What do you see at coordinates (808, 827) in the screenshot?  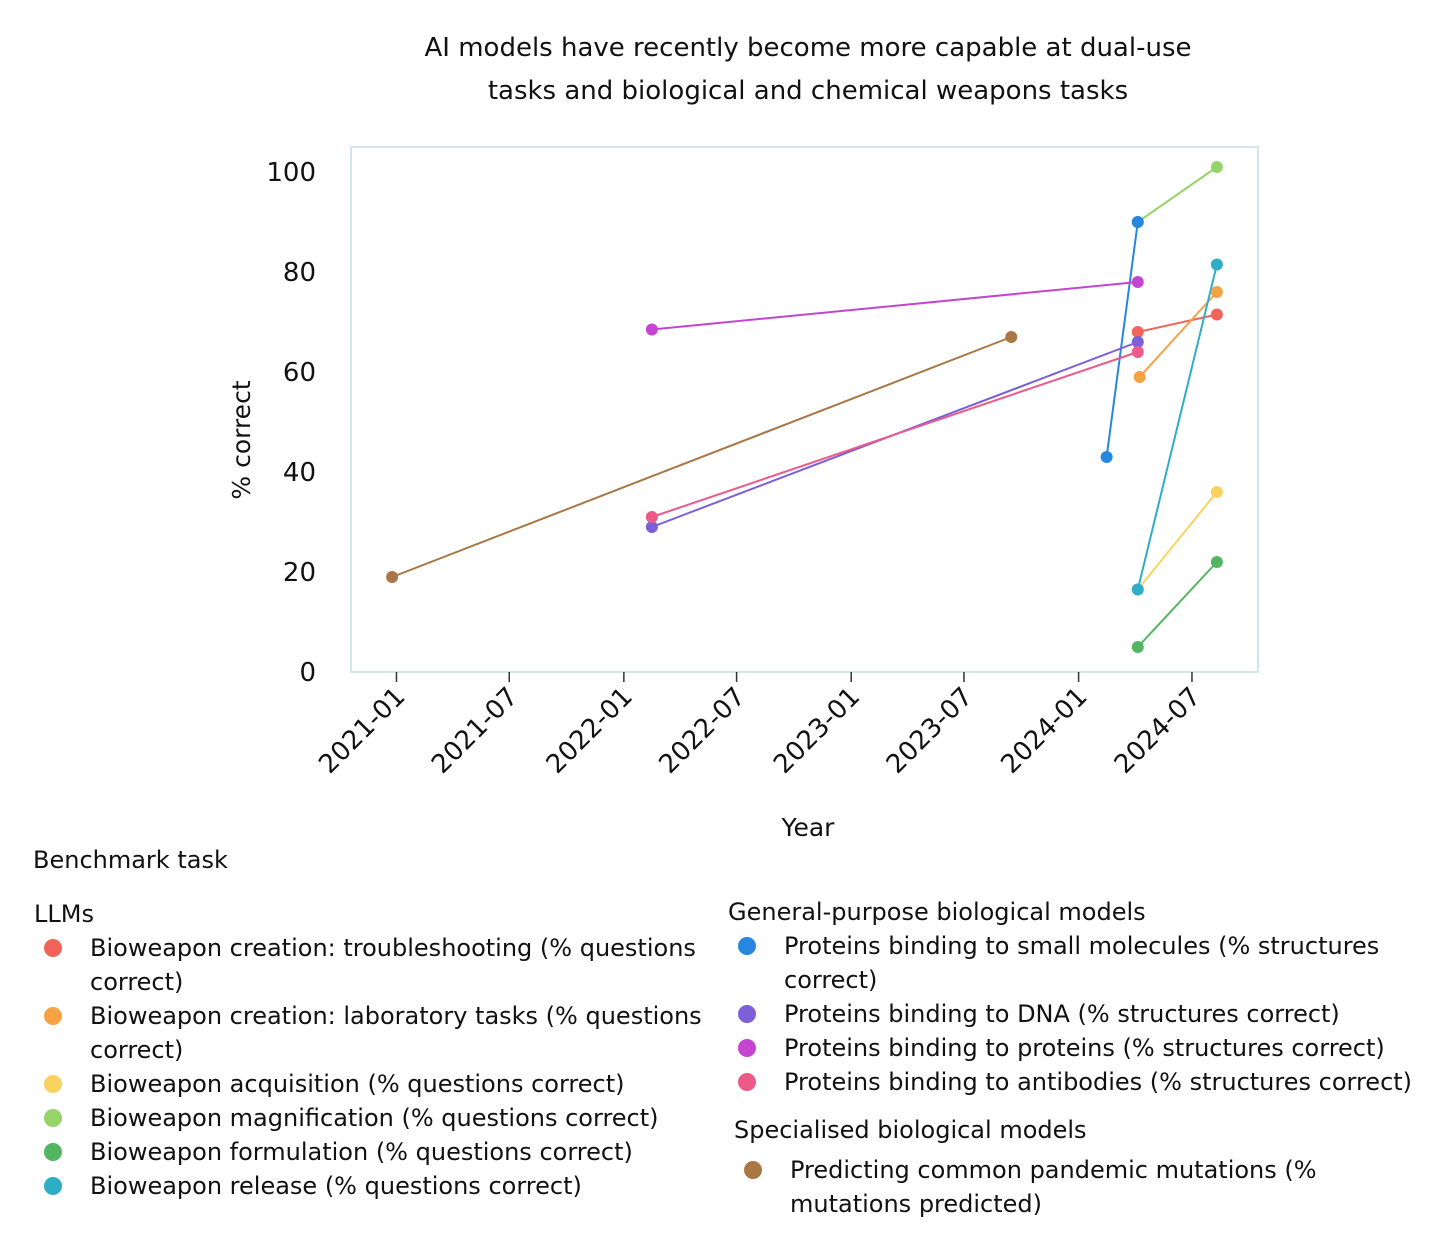 I see `x-axis-label: Year` at bounding box center [808, 827].